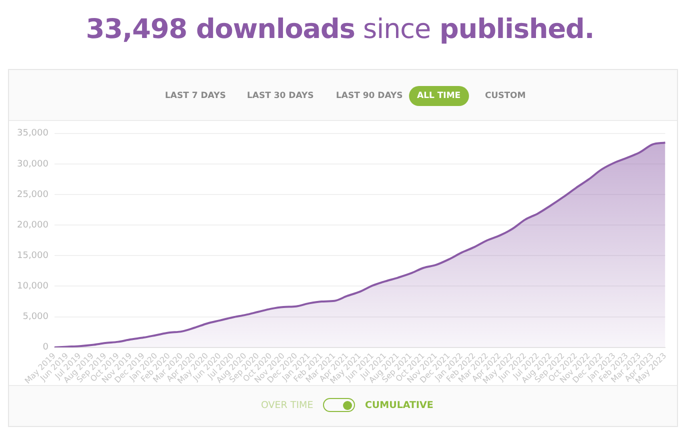  I want to click on text: ALL TIME, so click(439, 96).